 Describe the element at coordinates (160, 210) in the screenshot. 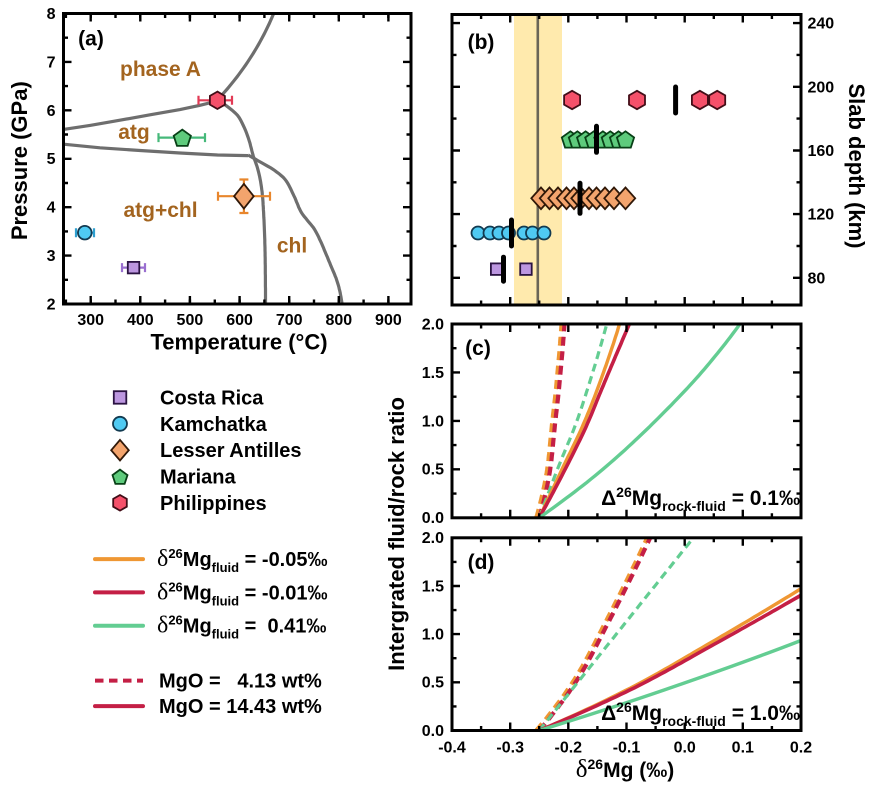

I see `svg-text: atg+chl` at that location.